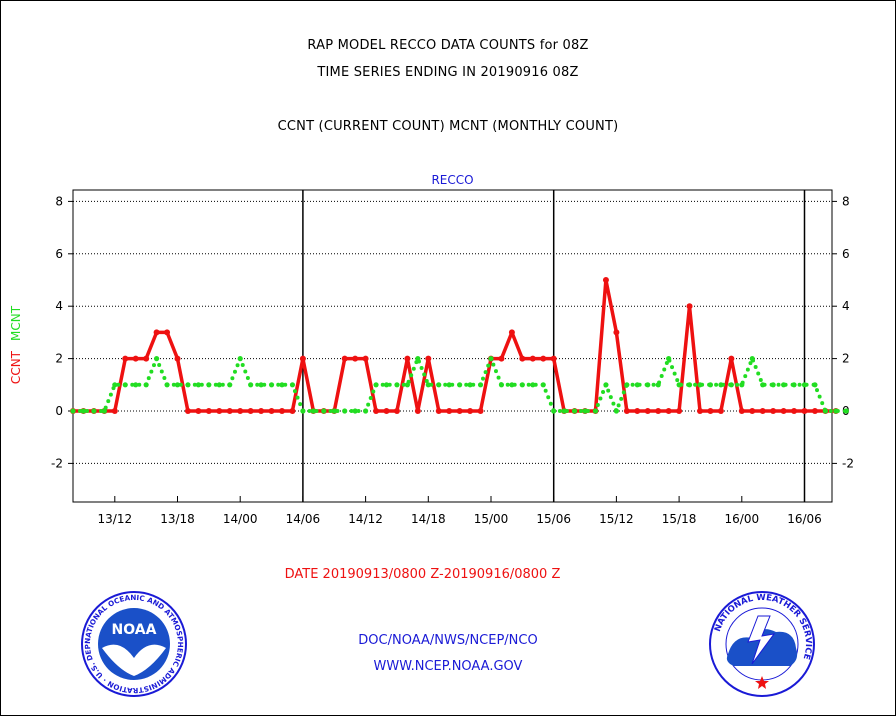 The width and height of the screenshot is (896, 716). Describe the element at coordinates (423, 574) in the screenshot. I see `x-axis-label: DATE 20190913/0800 Z-20190916/0800 Z` at that location.